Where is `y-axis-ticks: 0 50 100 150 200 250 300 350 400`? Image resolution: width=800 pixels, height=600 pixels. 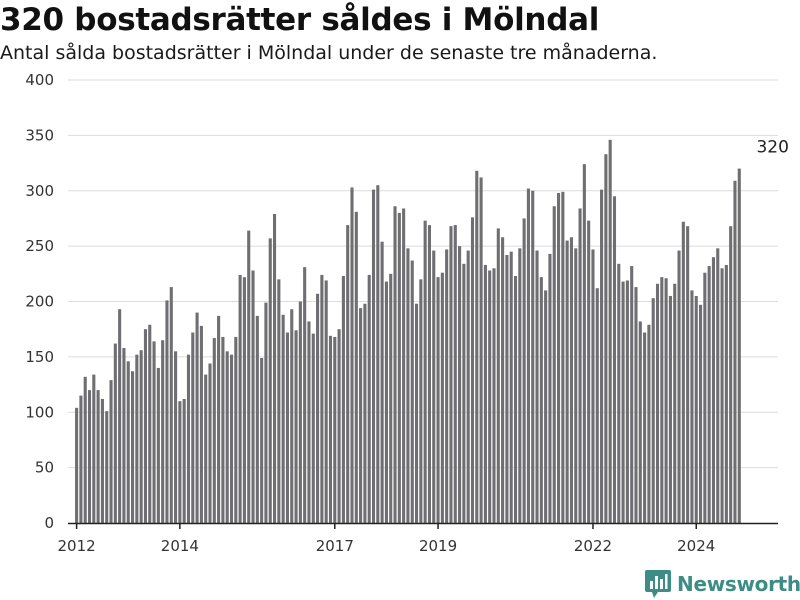
y-axis-ticks: 0 50 100 150 200 250 300 350 400 is located at coordinates (39, 301).